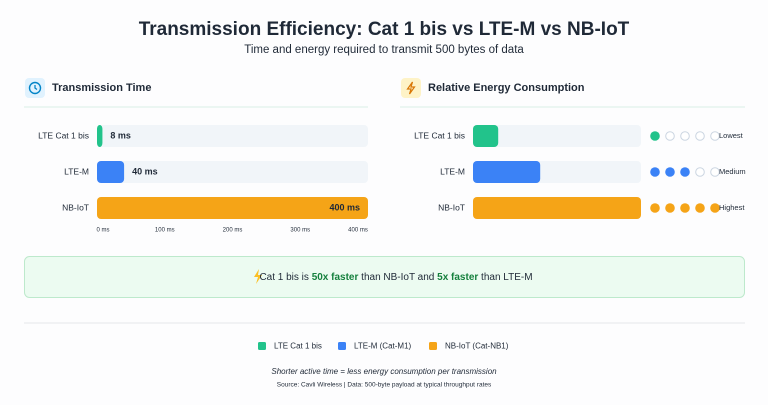  I want to click on callout-highlight: 50x faster, so click(335, 277).